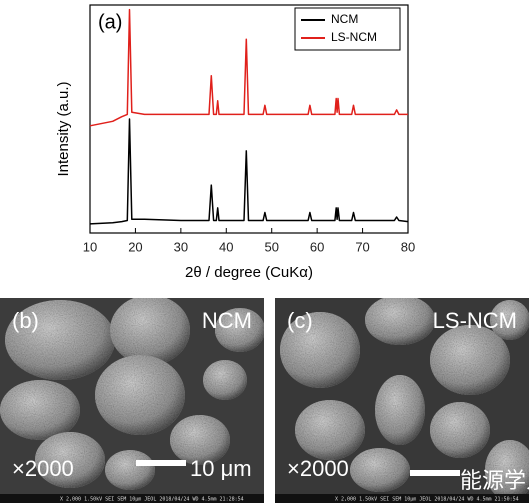  I want to click on legend-label: NCM, so click(344, 19).